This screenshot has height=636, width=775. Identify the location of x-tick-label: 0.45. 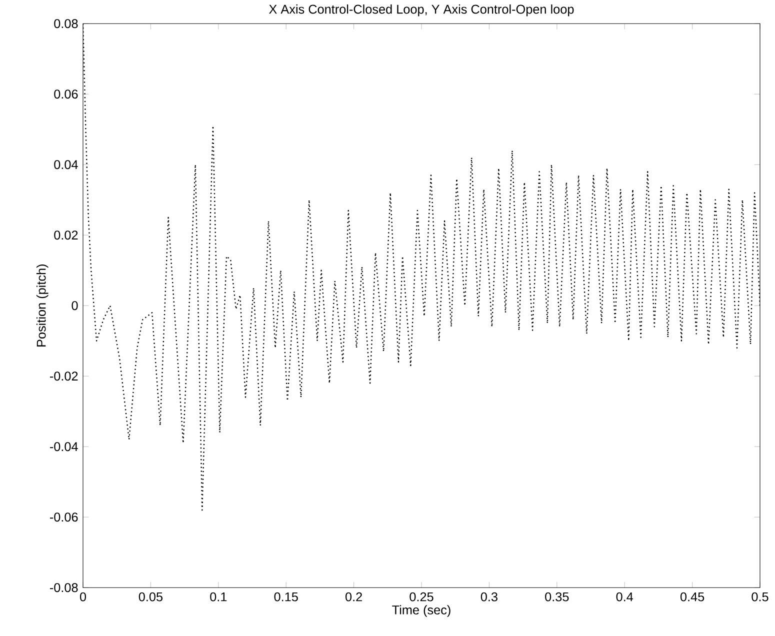
(692, 597).